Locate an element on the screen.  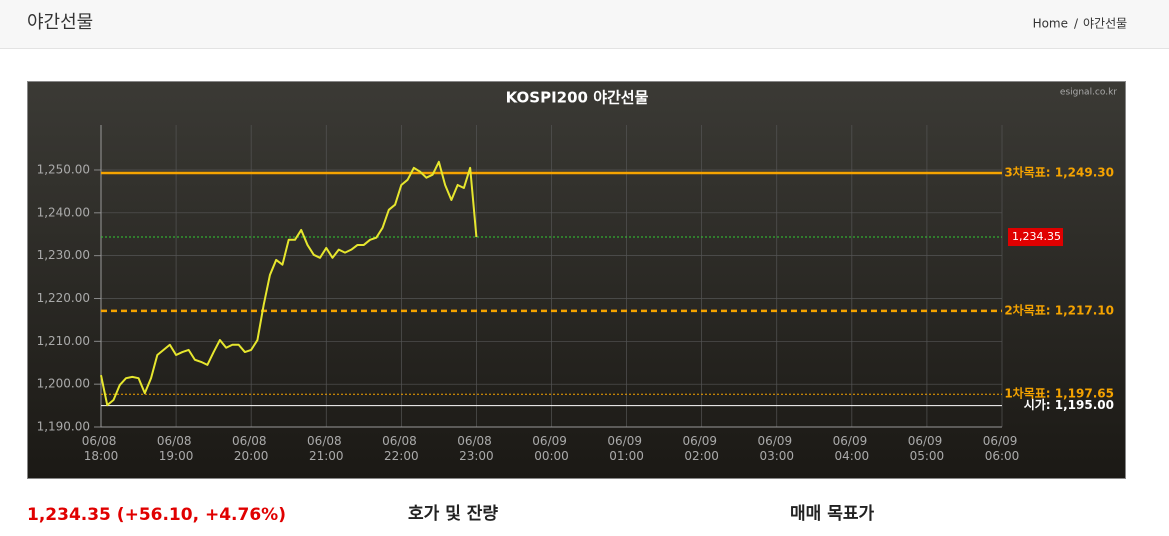
price-summary: 1,234.35 (+56.10, +4.76%) is located at coordinates (156, 515).